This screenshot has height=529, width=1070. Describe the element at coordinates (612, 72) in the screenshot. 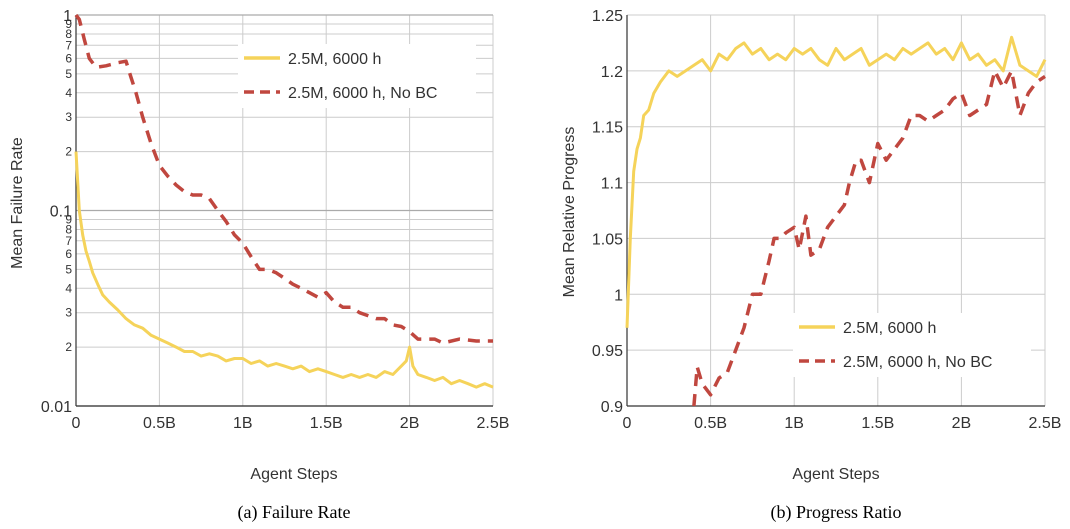

I see `y-tick-label: 1.2` at that location.